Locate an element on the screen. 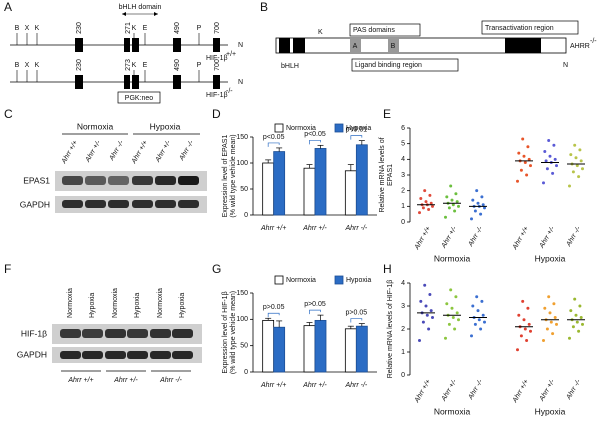 This screenshot has width=601, height=425. p-value-label: p>0.05 is located at coordinates (274, 307).